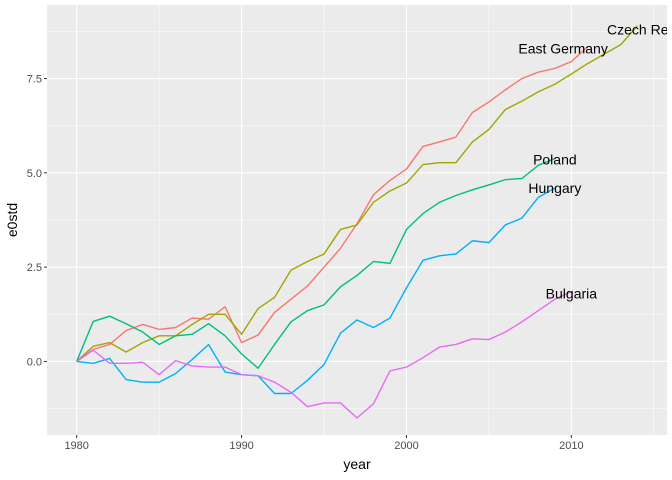 This screenshot has height=480, width=672. I want to click on x-axis-title: year, so click(357, 464).